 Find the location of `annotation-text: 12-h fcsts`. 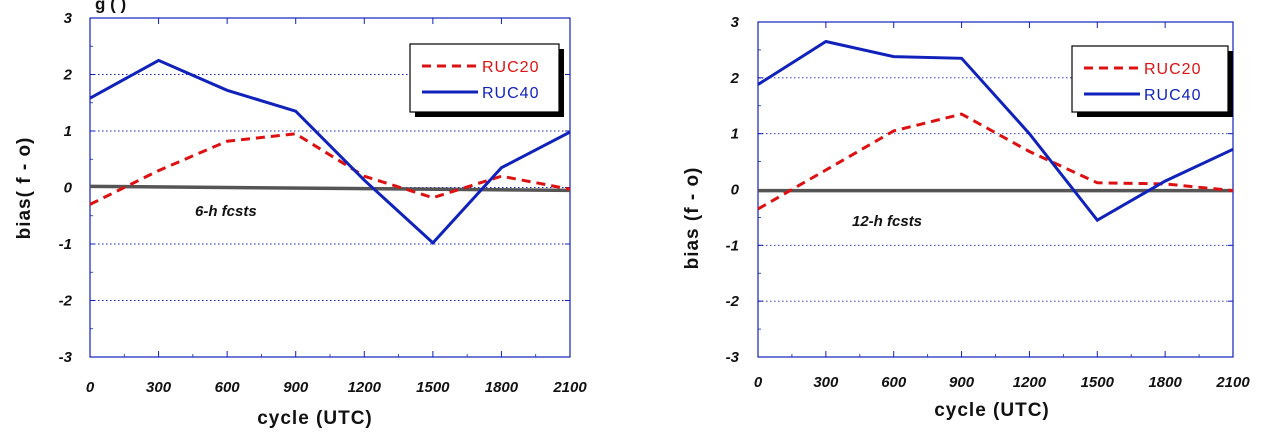

annotation-text: 12-h fcsts is located at coordinates (887, 221).